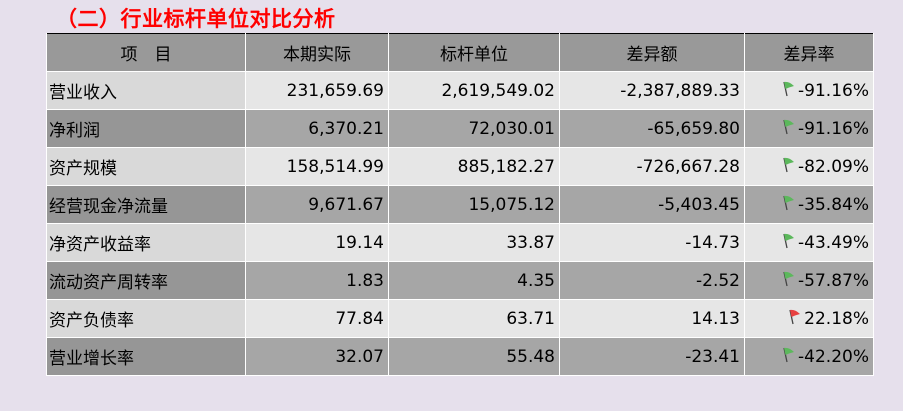 Image resolution: width=903 pixels, height=411 pixels. I want to click on diff-value: 14.13, so click(652, 318).